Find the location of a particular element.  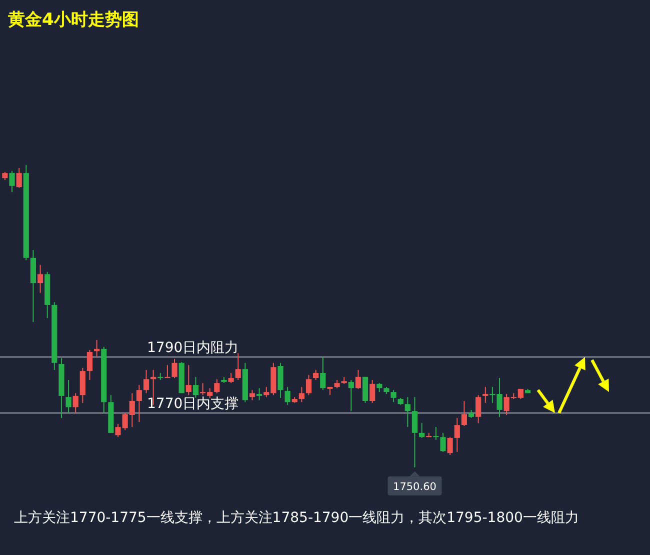

annotation: 上方关注1770-1775一线支撑，上方关注1785-1790一线阻力，其次1795-1800一线阻力 is located at coordinates (297, 518).